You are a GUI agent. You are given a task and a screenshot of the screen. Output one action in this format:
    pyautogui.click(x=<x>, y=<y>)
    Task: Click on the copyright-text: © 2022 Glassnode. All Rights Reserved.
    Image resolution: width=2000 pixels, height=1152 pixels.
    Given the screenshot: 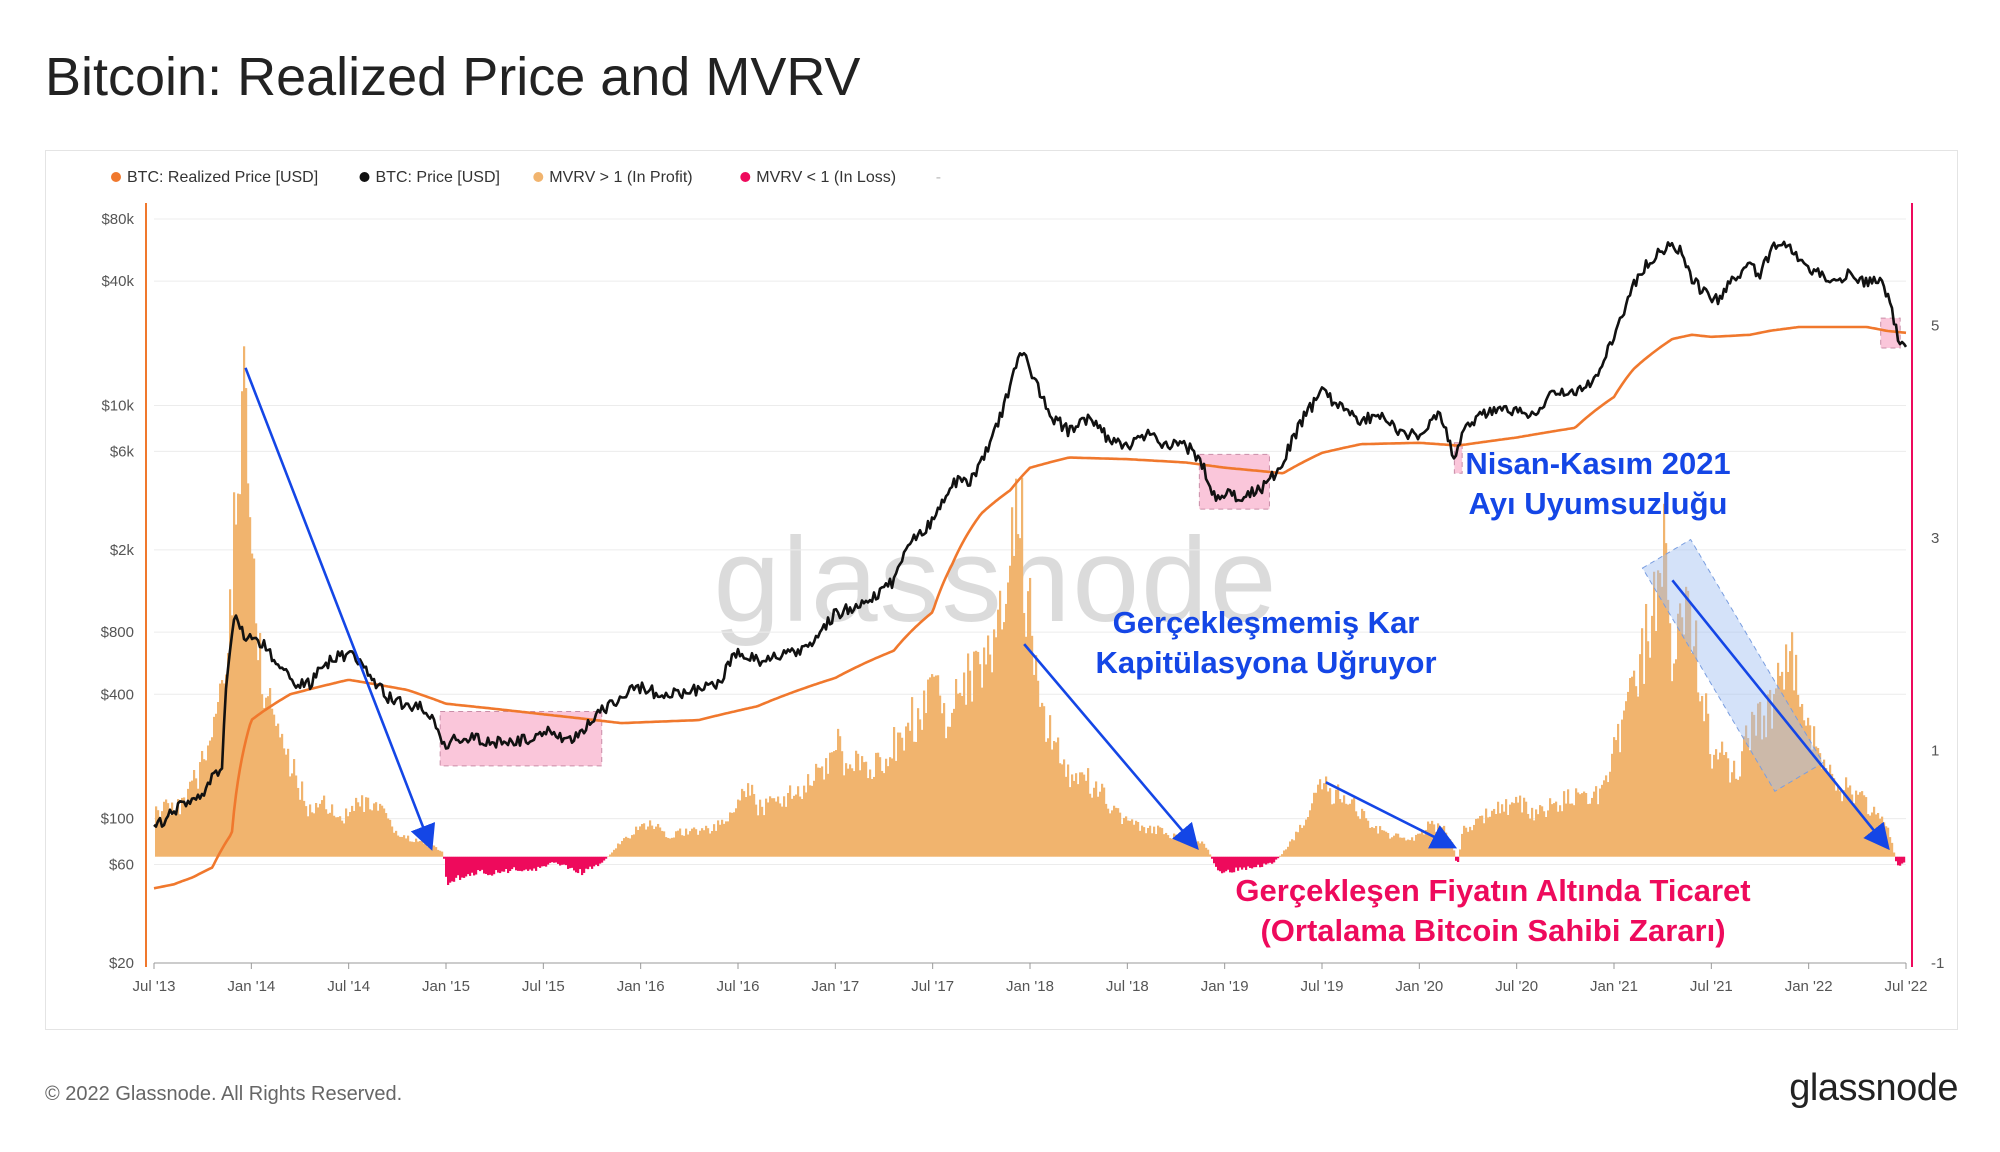 What is the action you would take?
    pyautogui.click(x=224, y=1094)
    